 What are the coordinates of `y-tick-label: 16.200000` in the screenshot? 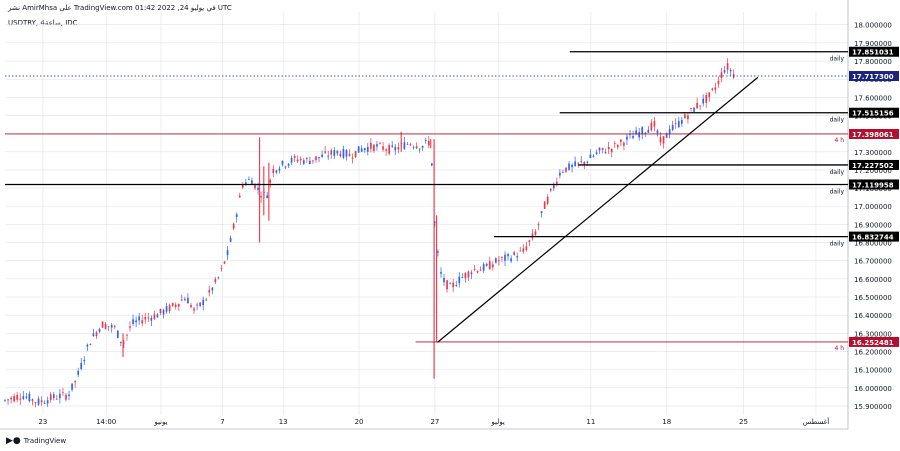 It's located at (873, 352).